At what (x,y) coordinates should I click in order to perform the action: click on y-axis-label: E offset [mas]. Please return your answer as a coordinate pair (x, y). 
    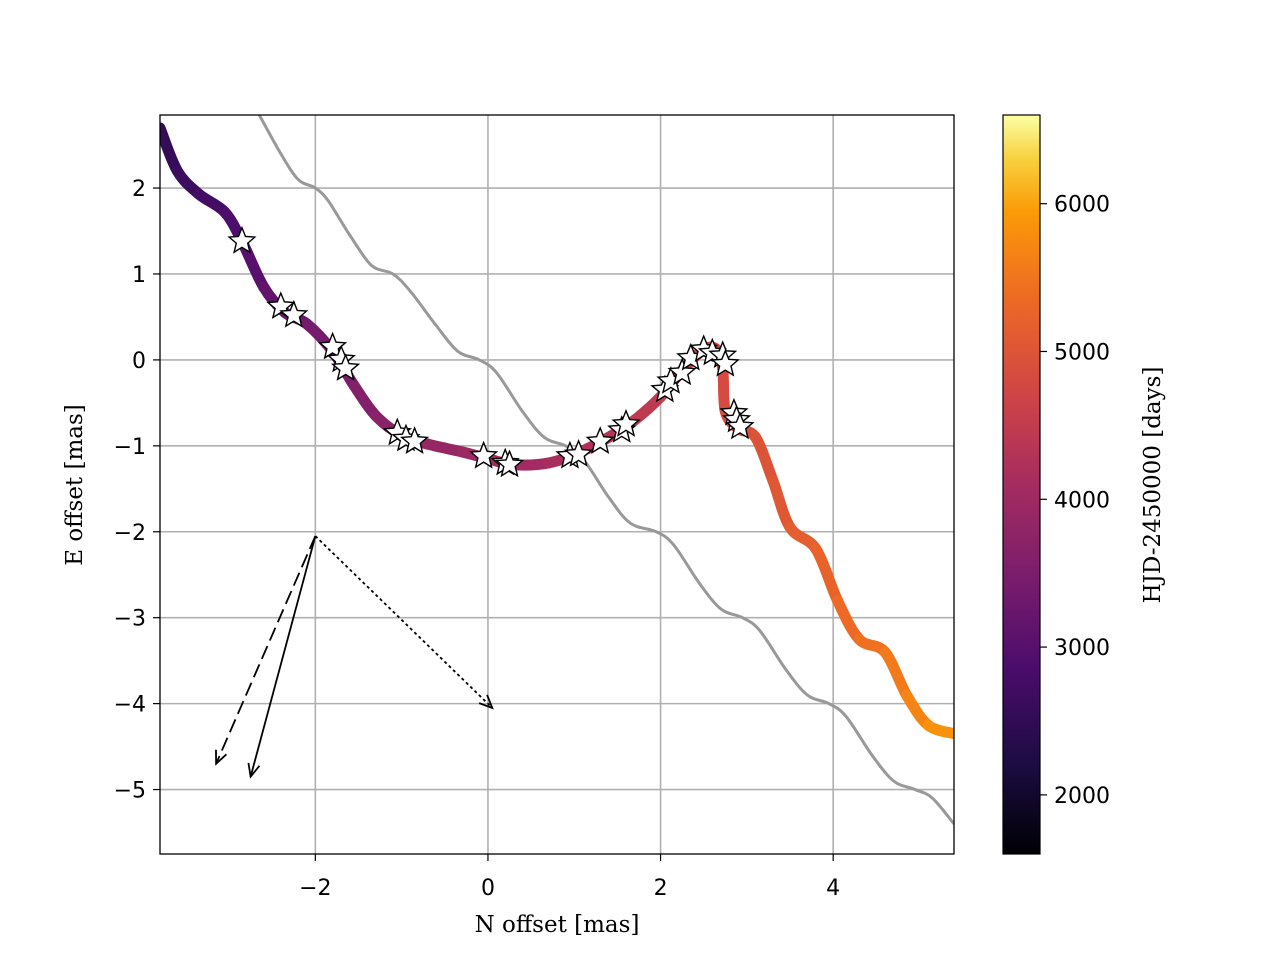
    Looking at the image, I should click on (75, 485).